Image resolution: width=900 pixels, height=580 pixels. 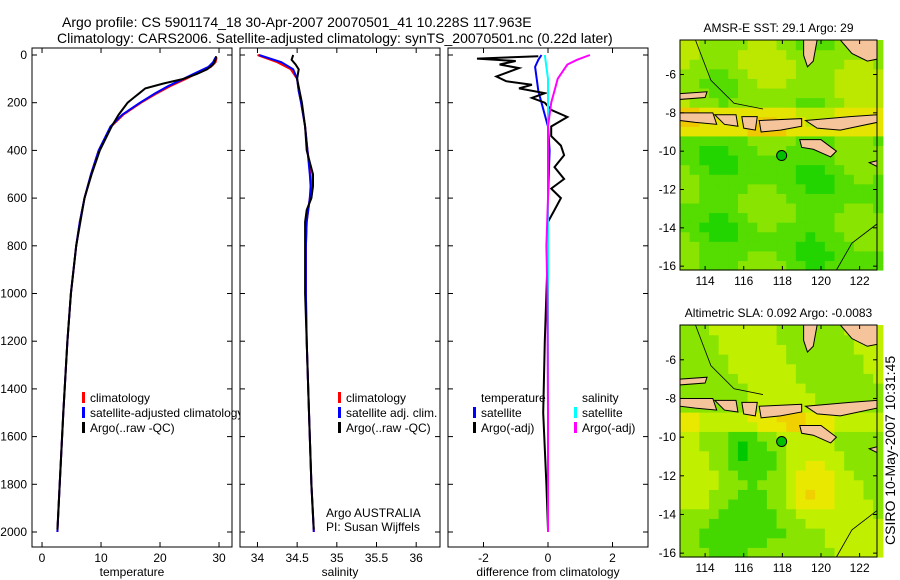 I want to click on x-tick-label: 114, so click(x=705, y=568).